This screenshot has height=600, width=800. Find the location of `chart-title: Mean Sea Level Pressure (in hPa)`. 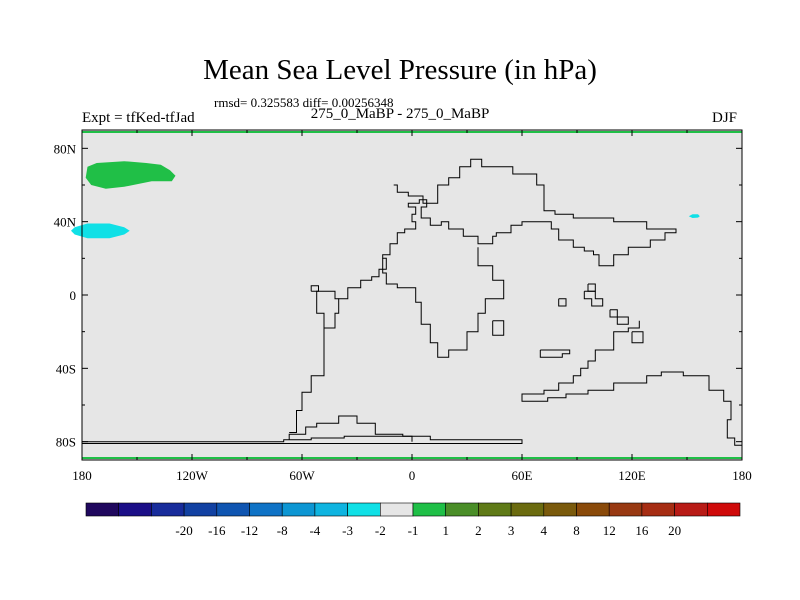

chart-title: Mean Sea Level Pressure (in hPa) is located at coordinates (400, 70).